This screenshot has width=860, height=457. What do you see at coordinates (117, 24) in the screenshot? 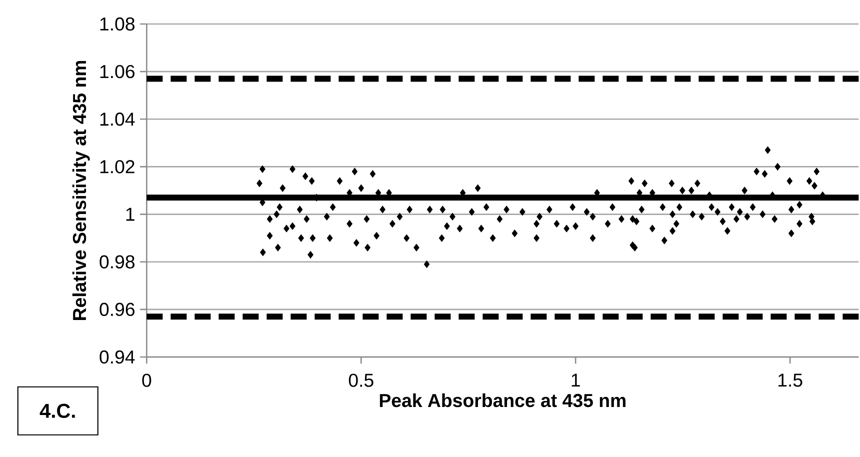
I see `y-tick-label: 1.08` at bounding box center [117, 24].